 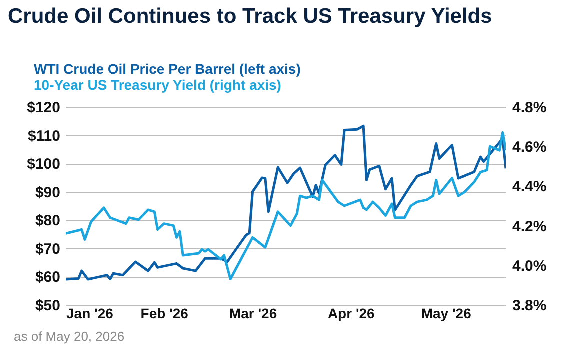 What do you see at coordinates (352, 314) in the screenshot?
I see `x-tick-label: Apr '26` at bounding box center [352, 314].